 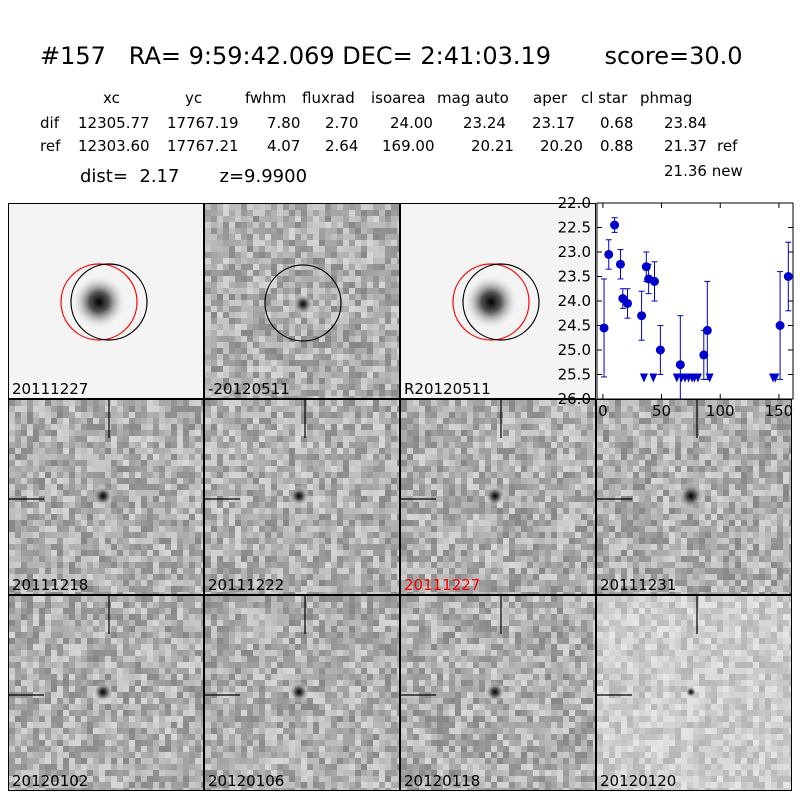 I want to click on col-header-isoarea: isoarea, so click(x=398, y=98).